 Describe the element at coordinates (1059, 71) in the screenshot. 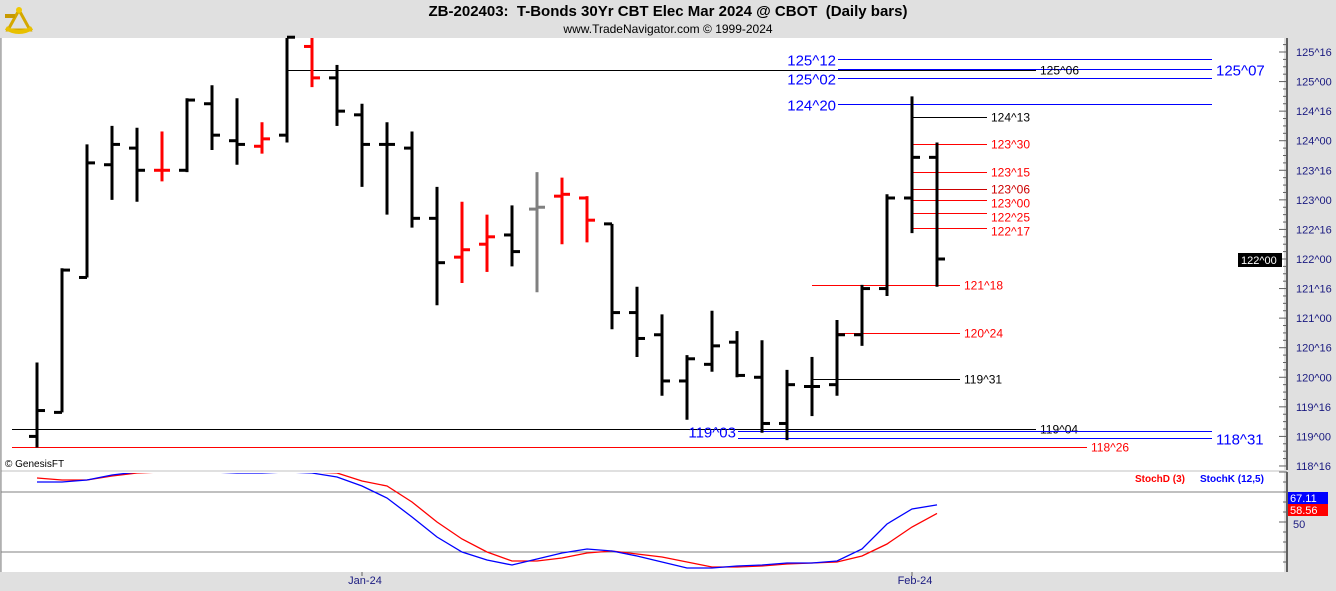

I see `price-level-label: 125^06` at that location.